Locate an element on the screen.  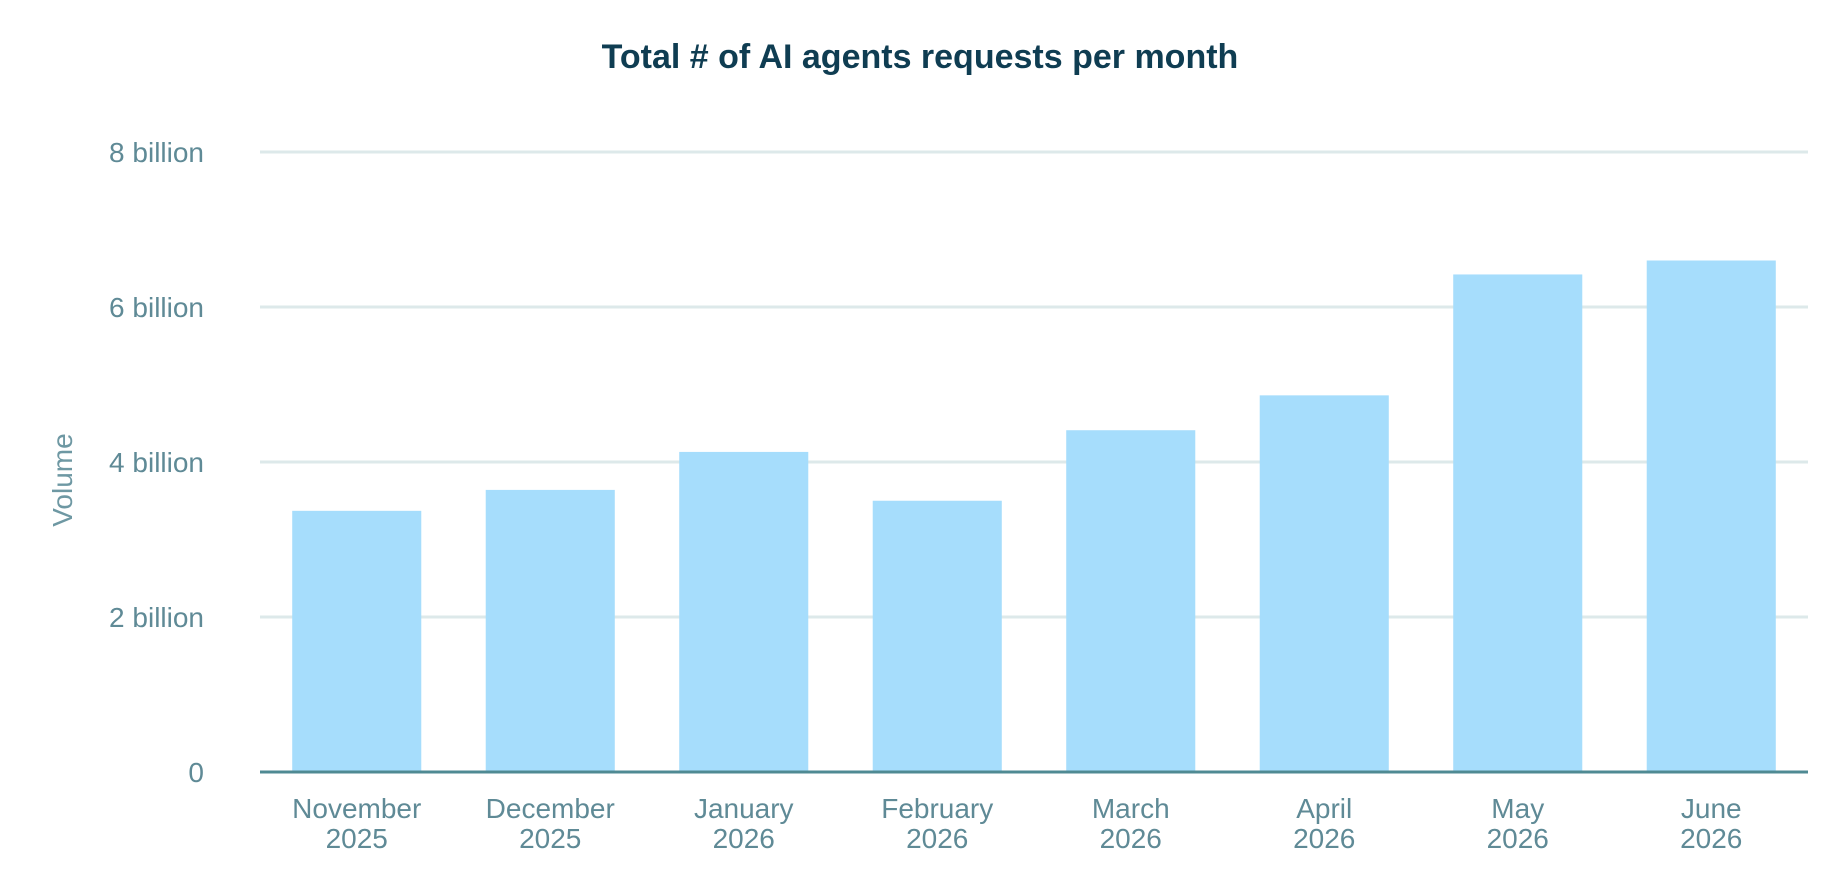
x-tick-label-line: June is located at coordinates (1711, 808).